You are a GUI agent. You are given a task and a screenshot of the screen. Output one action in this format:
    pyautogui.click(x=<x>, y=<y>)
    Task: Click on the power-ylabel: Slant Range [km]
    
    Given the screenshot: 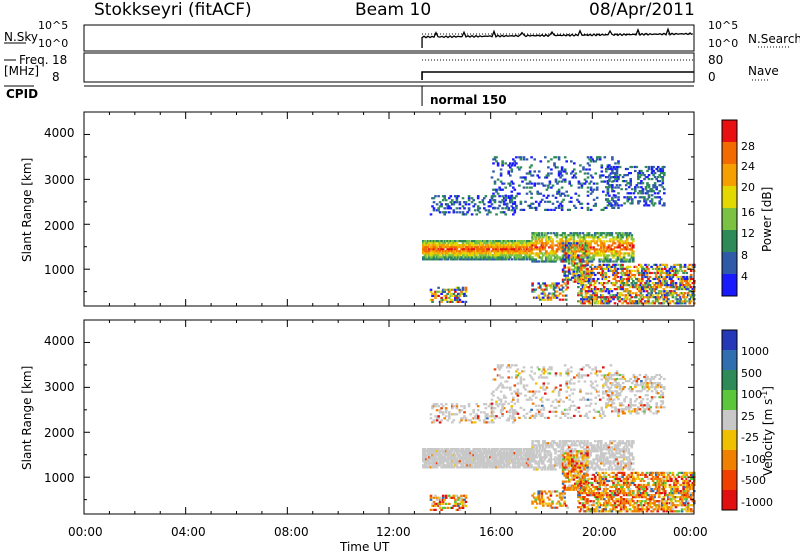 What is the action you would take?
    pyautogui.click(x=27, y=209)
    